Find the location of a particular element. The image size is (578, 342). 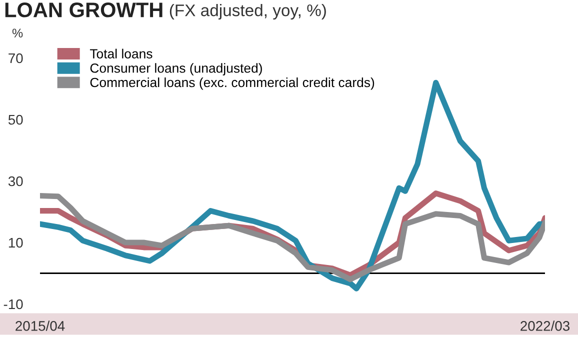

y-axis-title: % is located at coordinates (17, 33).